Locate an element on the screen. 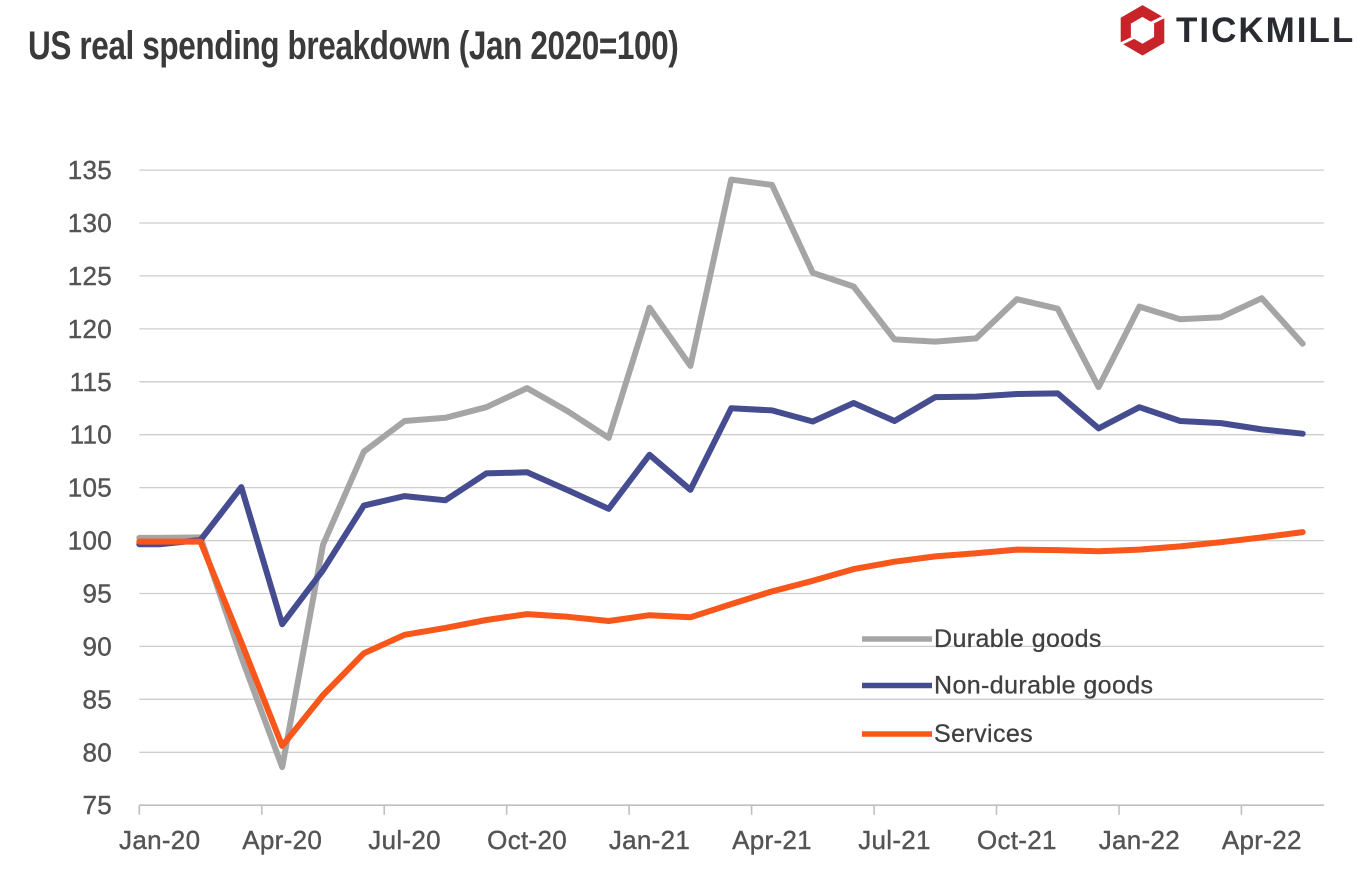 This screenshot has width=1368, height=894. svg-text: 95 is located at coordinates (97, 594).